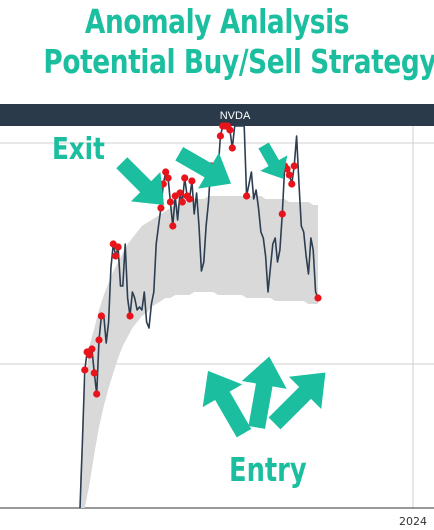 Image resolution: width=434 pixels, height=530 pixels. What do you see at coordinates (238, 61) in the screenshot?
I see `title-line-2: Potential Buy/Sell Strategy` at bounding box center [238, 61].